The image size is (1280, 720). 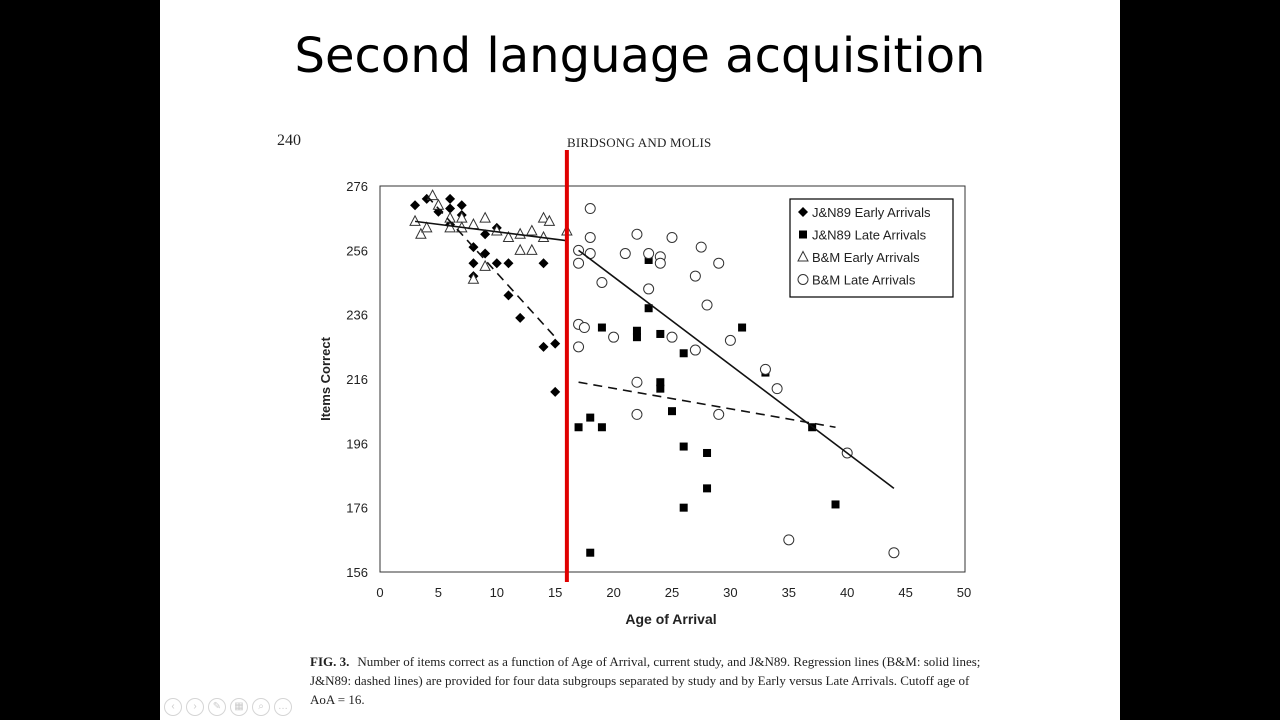 I want to click on prev-icon: ‹, so click(x=173, y=707).